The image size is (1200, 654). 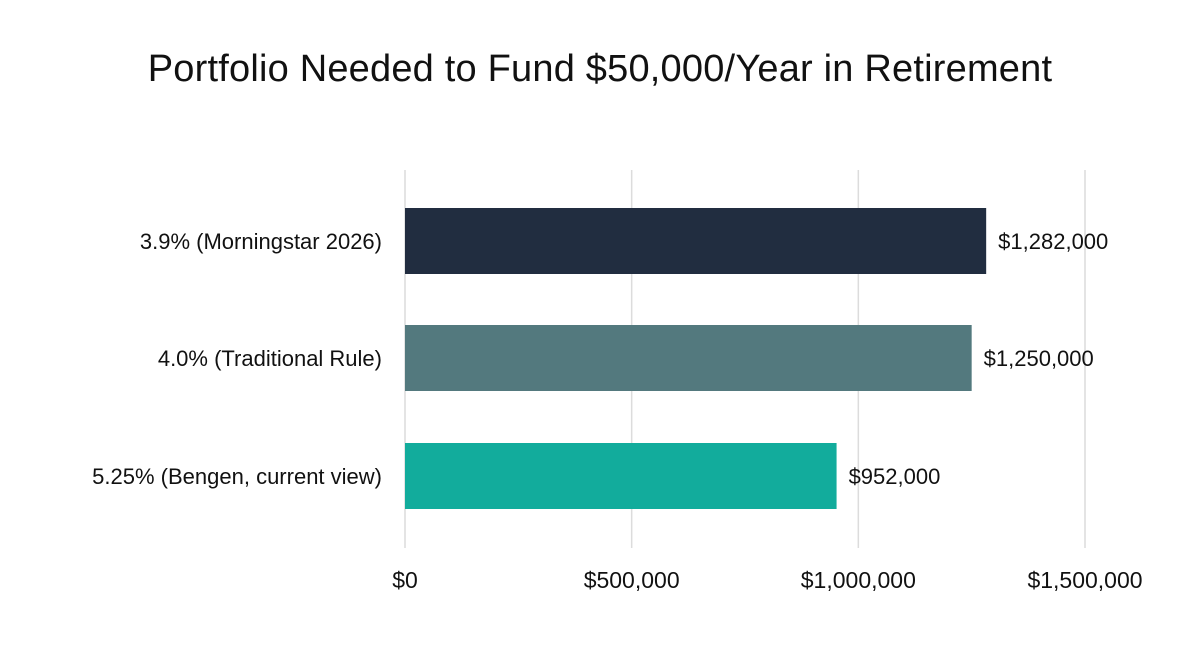 I want to click on x-axis-ticks: $0 $500,000 $1,000,000 $1,500,000, so click(x=767, y=580).